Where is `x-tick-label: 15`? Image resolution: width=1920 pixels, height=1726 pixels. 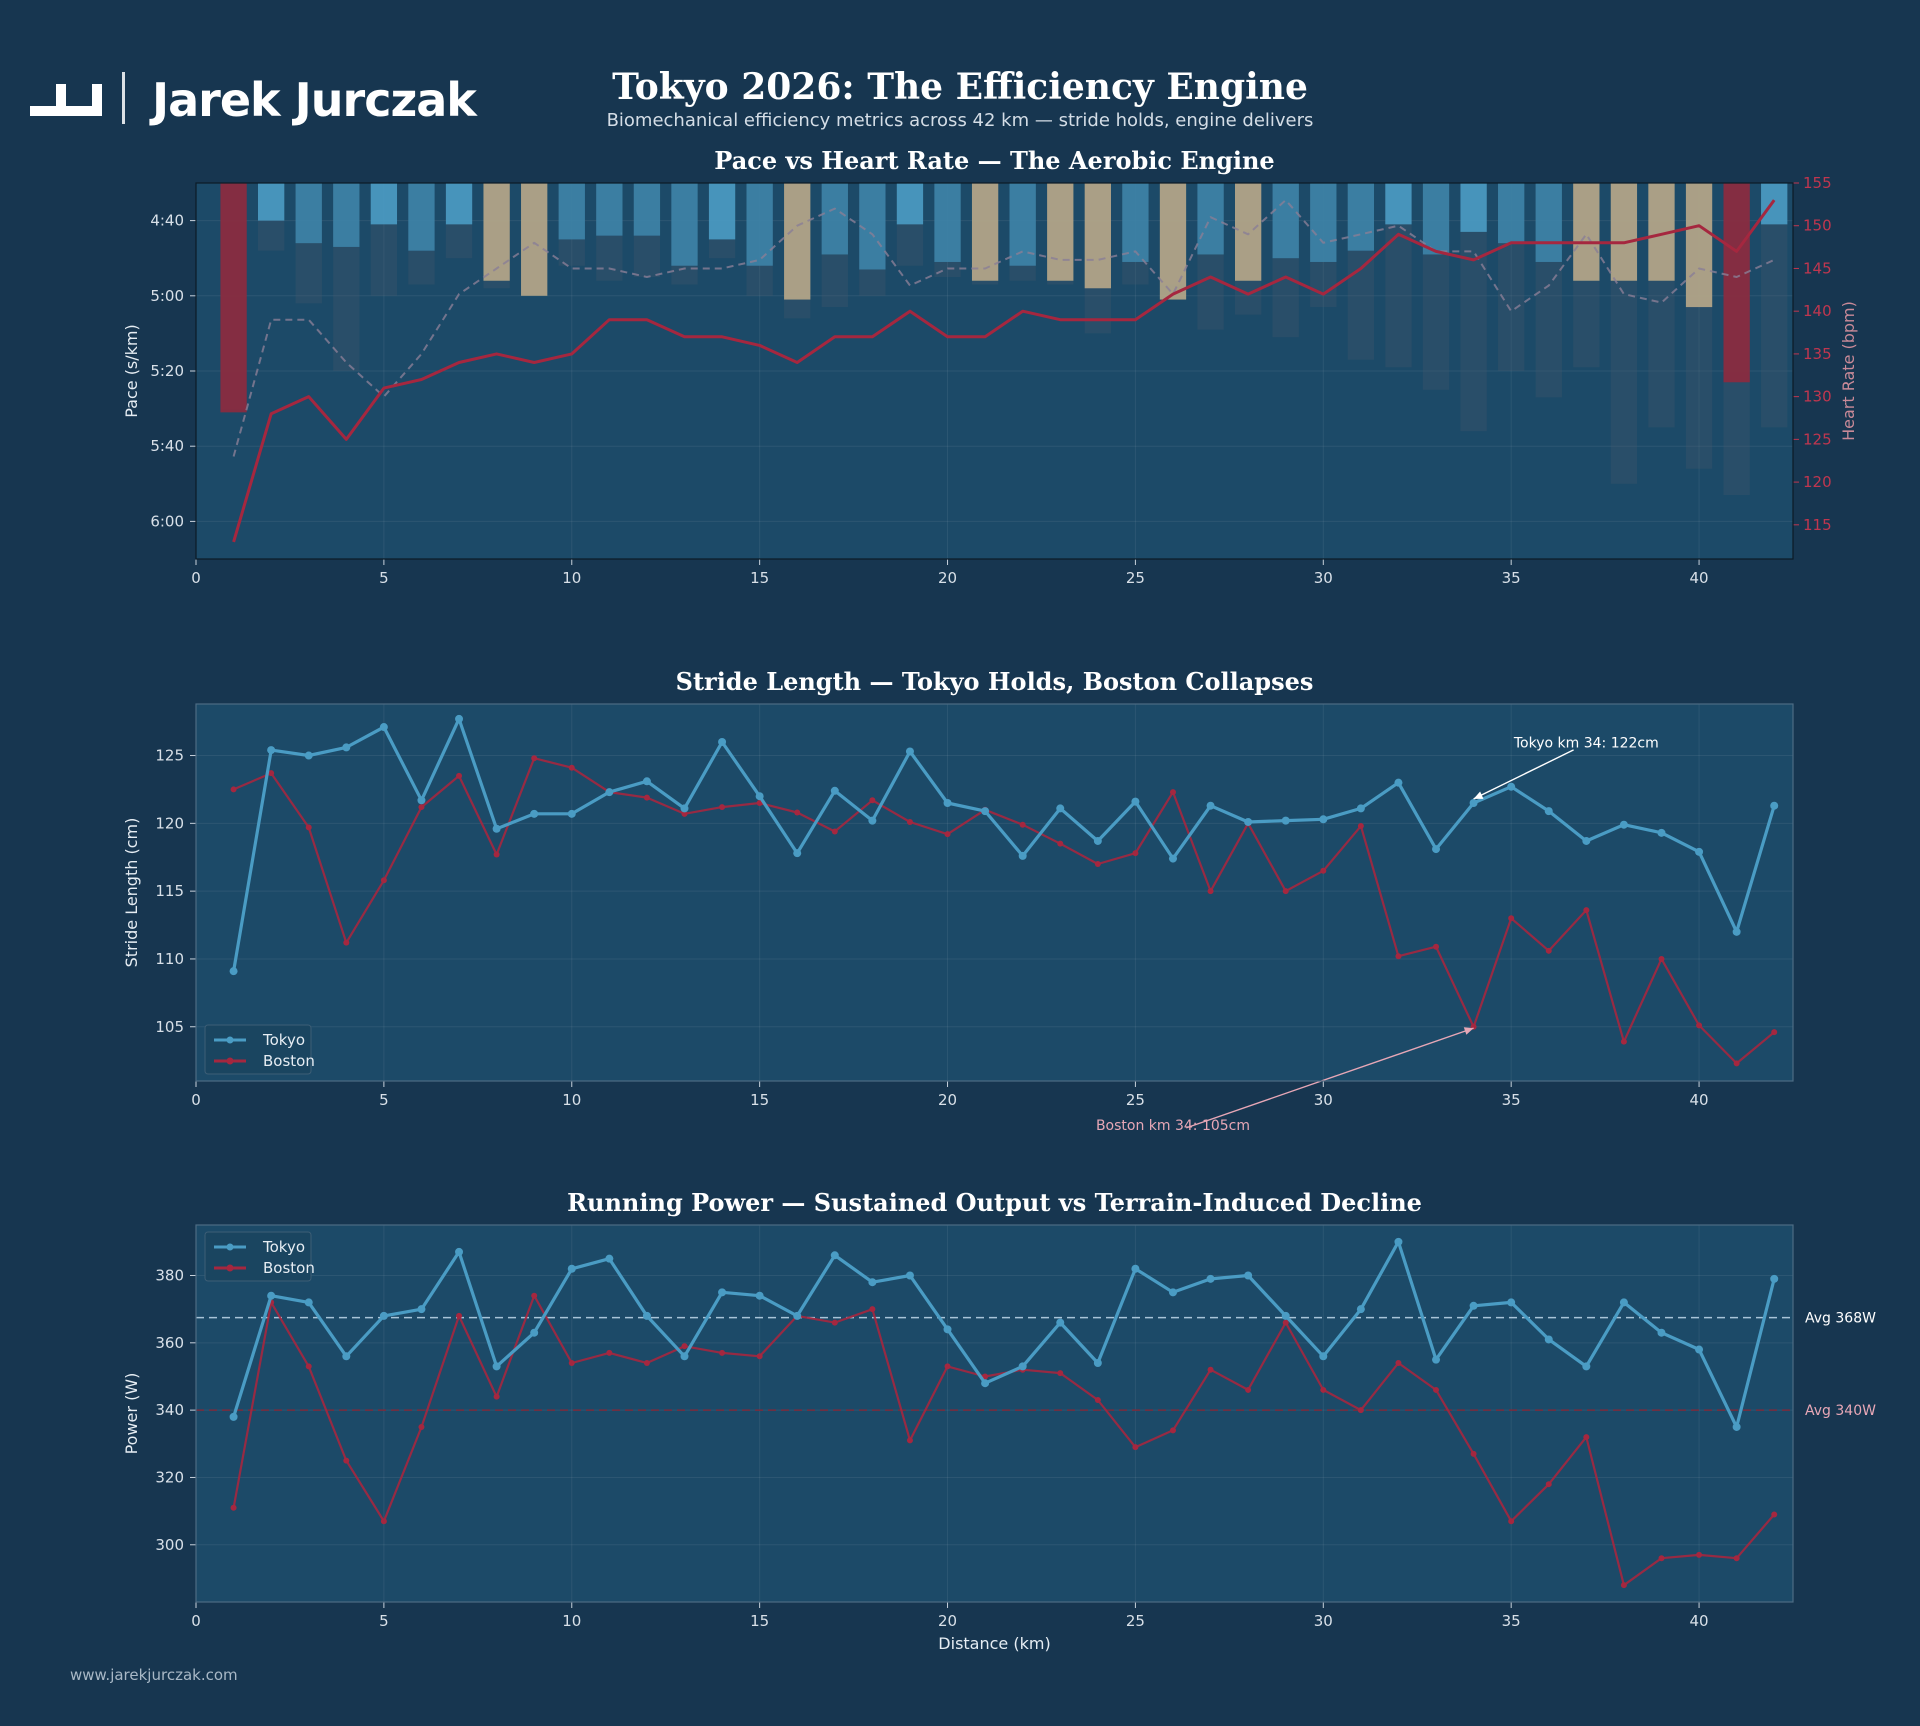 x-tick-label: 15 is located at coordinates (759, 1621).